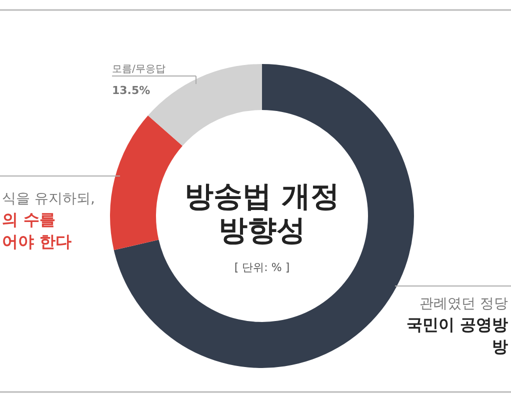 This screenshot has width=511, height=400. Describe the element at coordinates (262, 267) in the screenshot. I see `text: [ 단위: % ]` at that location.